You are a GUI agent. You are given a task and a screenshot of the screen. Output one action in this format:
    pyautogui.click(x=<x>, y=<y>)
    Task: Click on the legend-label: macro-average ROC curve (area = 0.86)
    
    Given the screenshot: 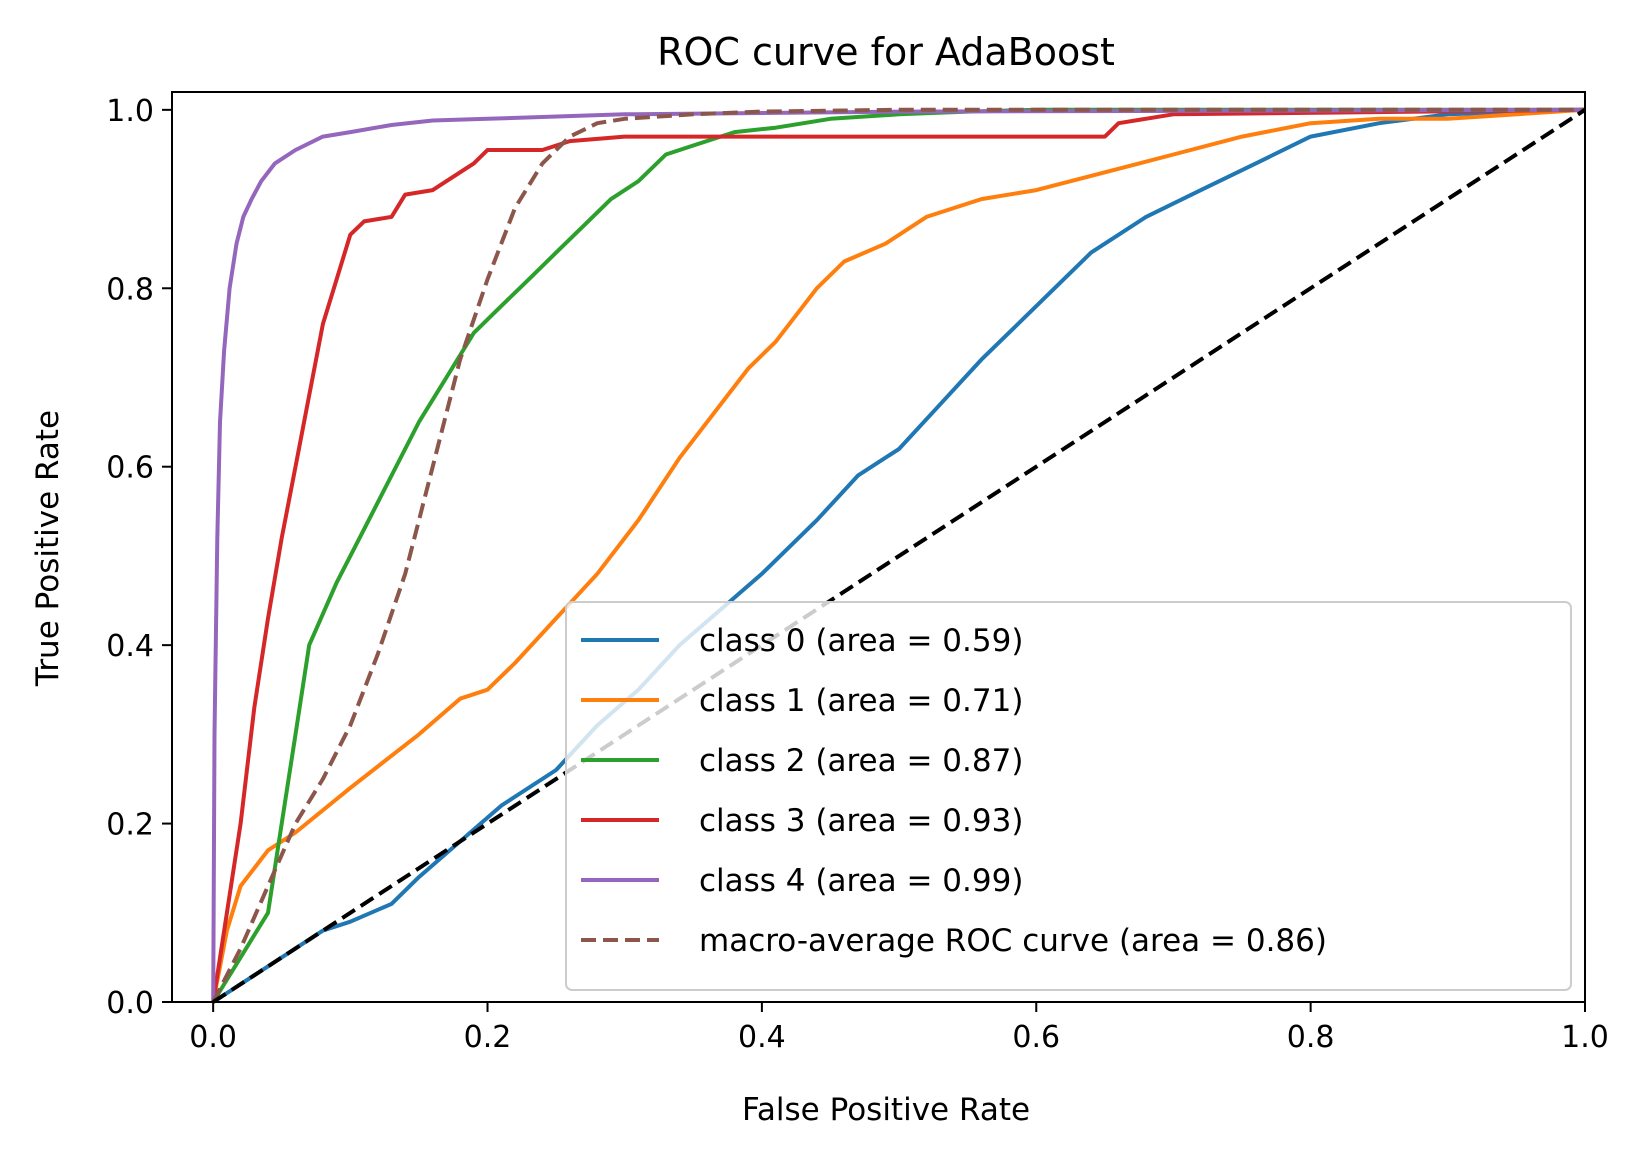 What is the action you would take?
    pyautogui.click(x=1013, y=941)
    